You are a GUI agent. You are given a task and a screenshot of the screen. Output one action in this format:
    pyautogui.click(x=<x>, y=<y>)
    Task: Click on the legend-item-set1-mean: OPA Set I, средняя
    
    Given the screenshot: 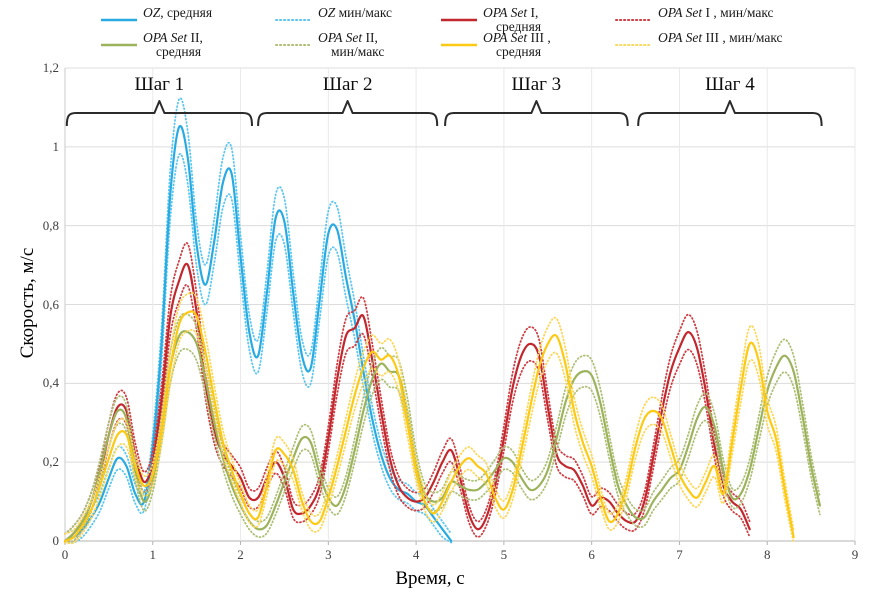 What is the action you would take?
    pyautogui.click(x=490, y=20)
    